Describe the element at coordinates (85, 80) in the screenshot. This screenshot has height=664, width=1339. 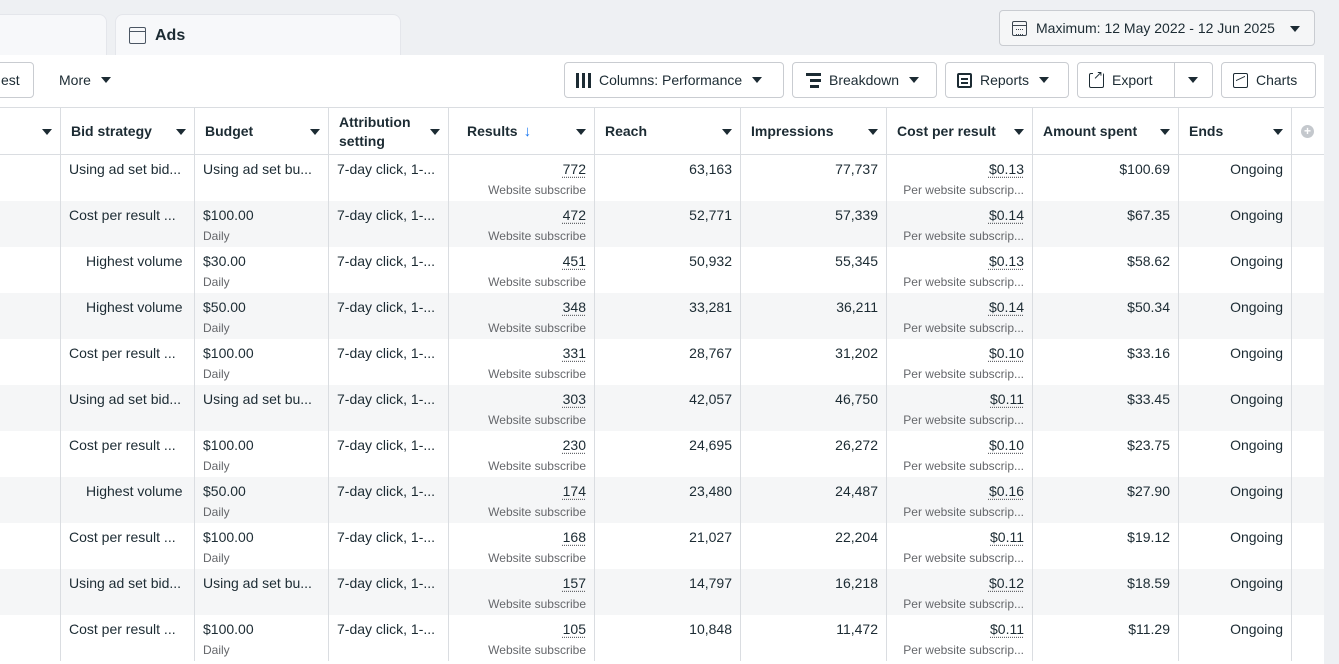
I see `more-button: More` at that location.